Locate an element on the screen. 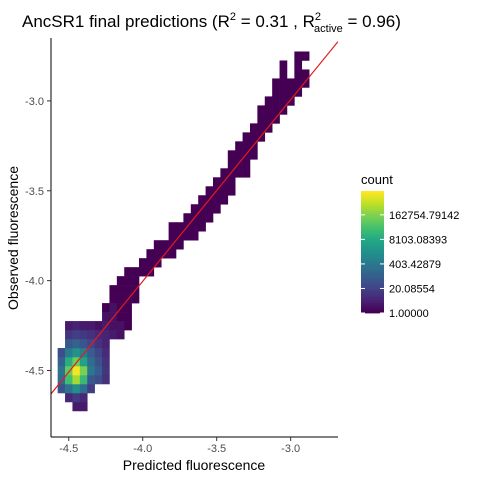 This screenshot has height=480, width=480. y-tick-label: -3.5 is located at coordinates (34, 192).